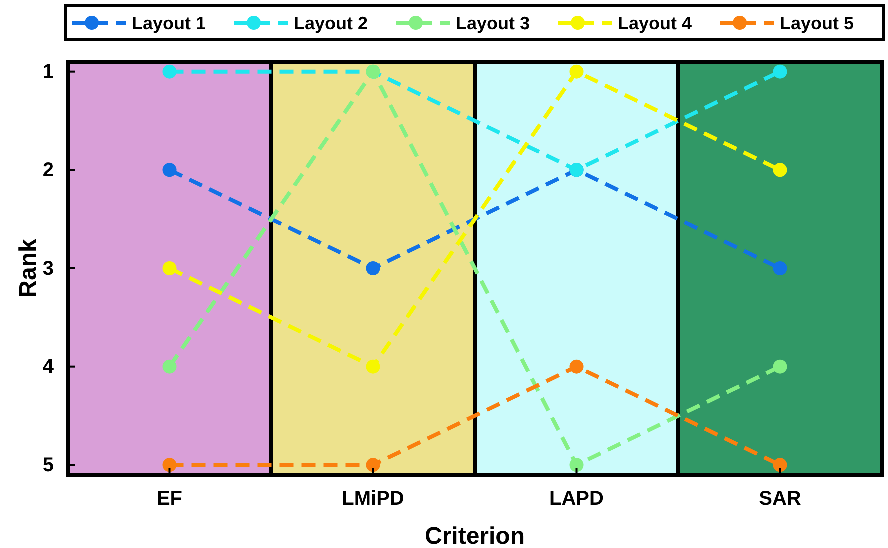 The height and width of the screenshot is (548, 888). I want to click on y-tick-label: 2, so click(48, 171).